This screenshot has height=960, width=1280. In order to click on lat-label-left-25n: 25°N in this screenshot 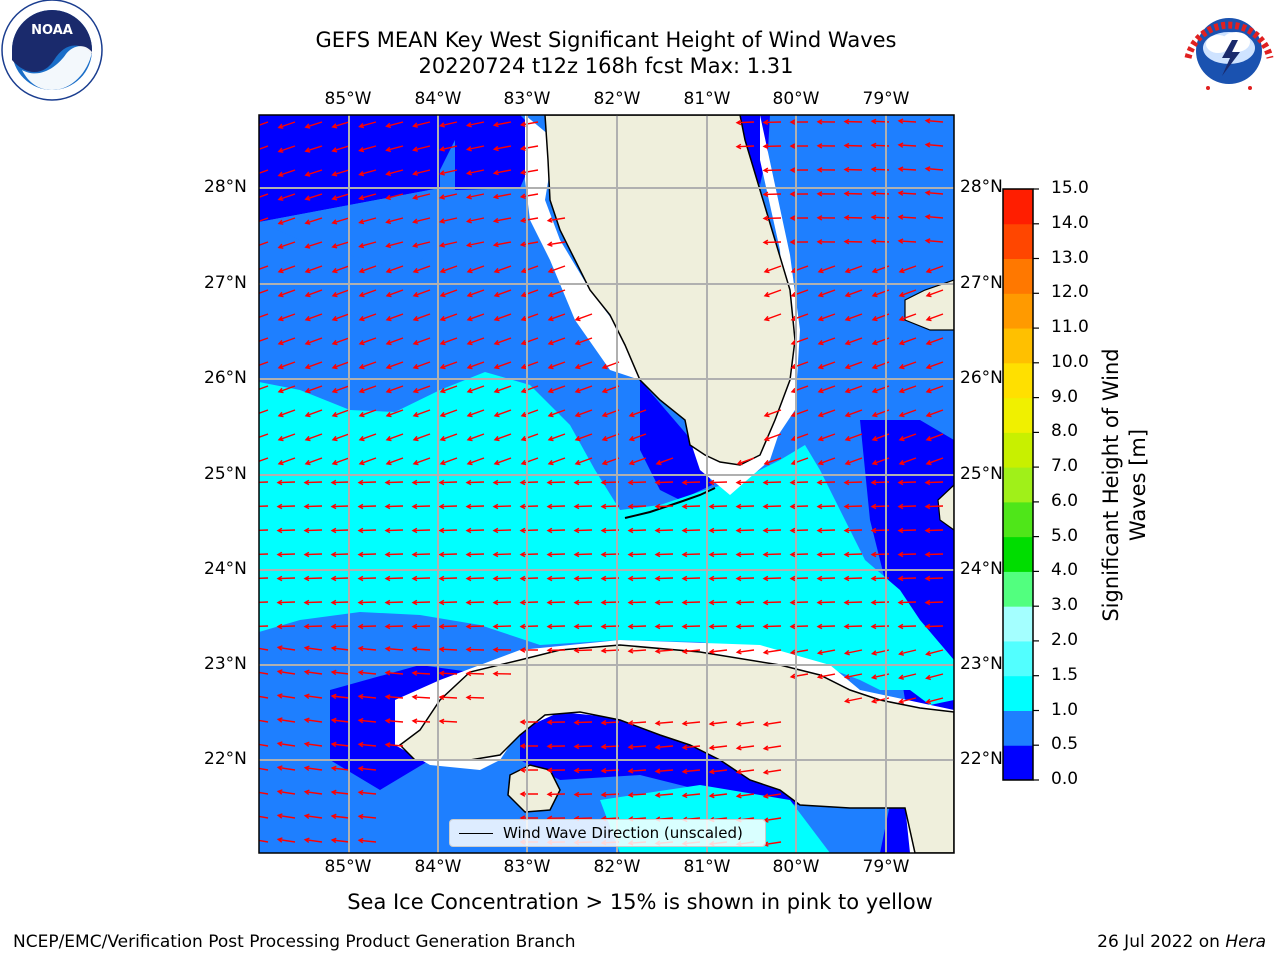, I will do `click(225, 474)`.